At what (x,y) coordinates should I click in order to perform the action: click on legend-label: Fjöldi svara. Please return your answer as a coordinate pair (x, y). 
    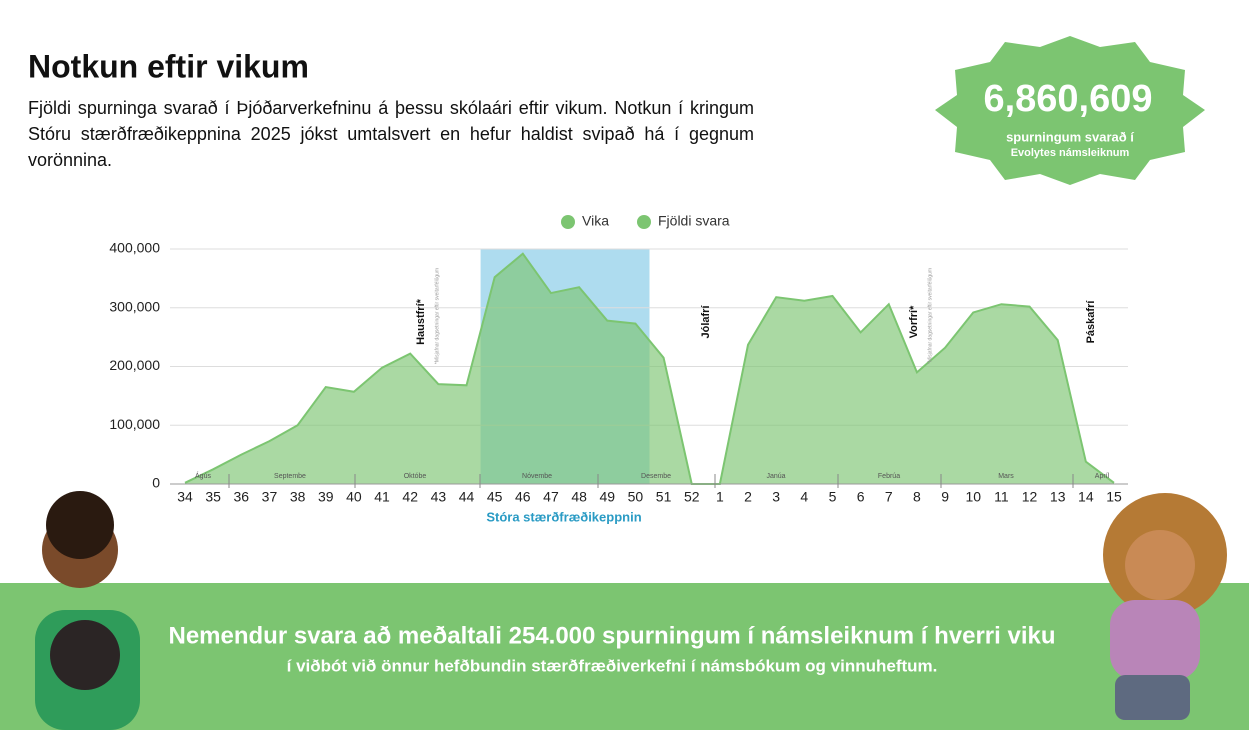
    Looking at the image, I should click on (694, 221).